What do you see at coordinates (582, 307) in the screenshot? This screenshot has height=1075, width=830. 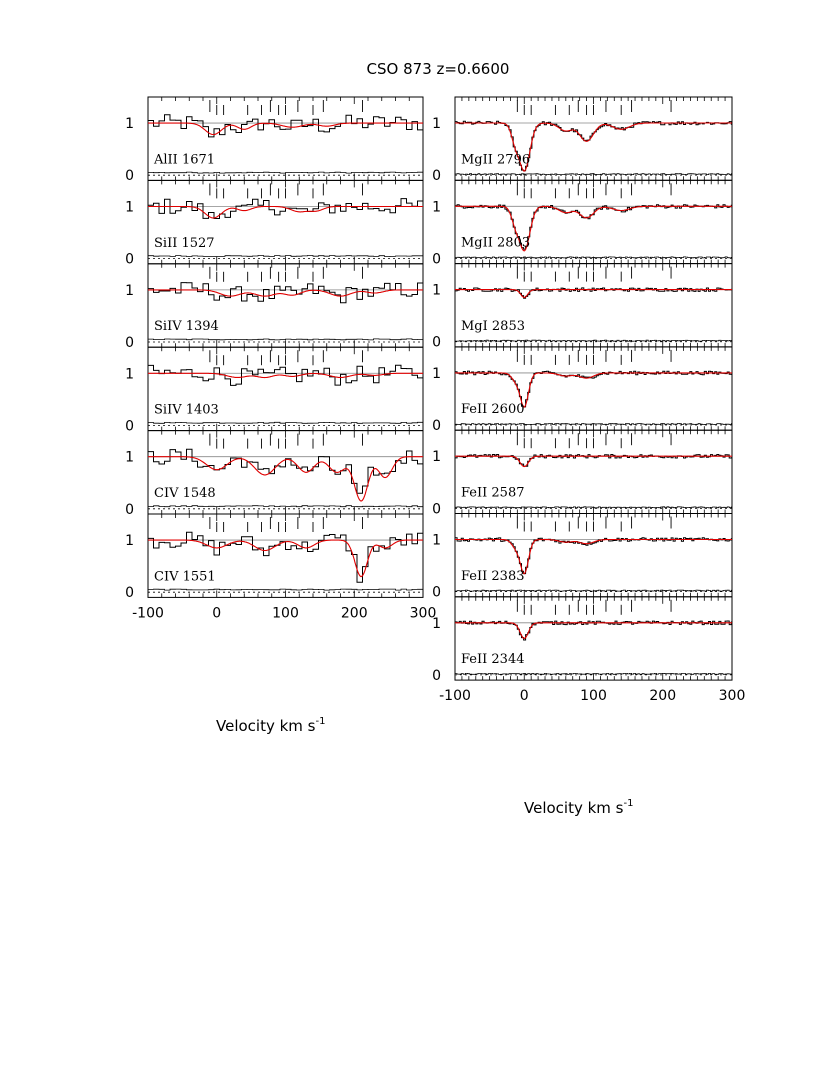 I see `spectrum-panel: MgI 2853 1 0` at bounding box center [582, 307].